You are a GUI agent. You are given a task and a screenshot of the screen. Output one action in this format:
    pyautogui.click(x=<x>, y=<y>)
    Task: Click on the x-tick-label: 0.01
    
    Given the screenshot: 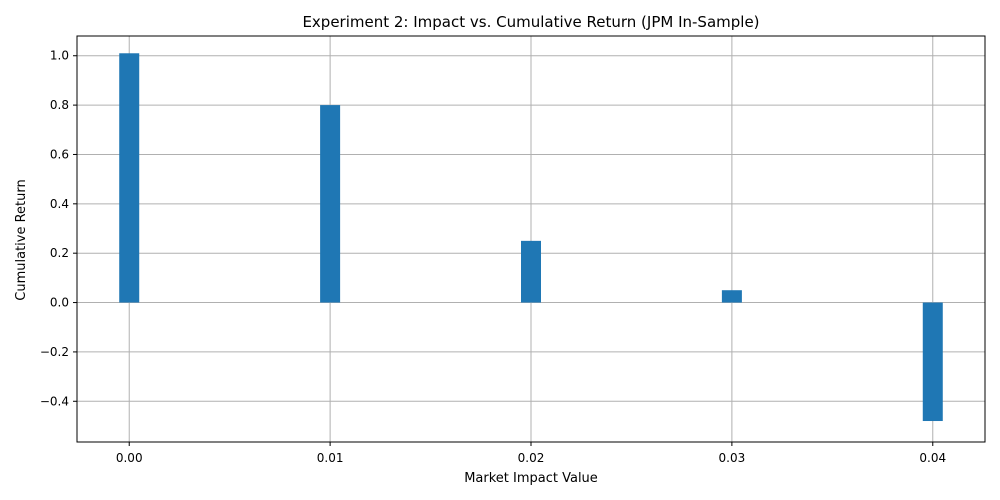 What is the action you would take?
    pyautogui.click(x=330, y=458)
    